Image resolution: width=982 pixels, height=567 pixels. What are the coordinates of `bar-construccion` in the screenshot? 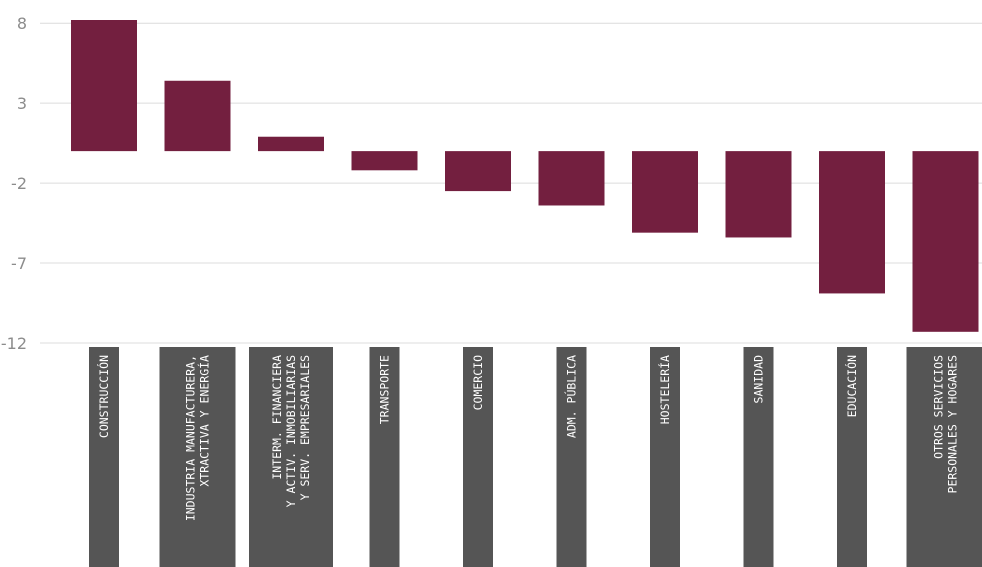 It's located at (104, 86).